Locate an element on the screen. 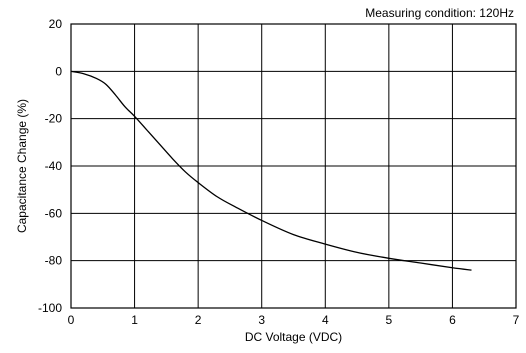 Image resolution: width=526 pixels, height=353 pixels. y-axis-label: Capacitance Change (%) is located at coordinates (22, 166).